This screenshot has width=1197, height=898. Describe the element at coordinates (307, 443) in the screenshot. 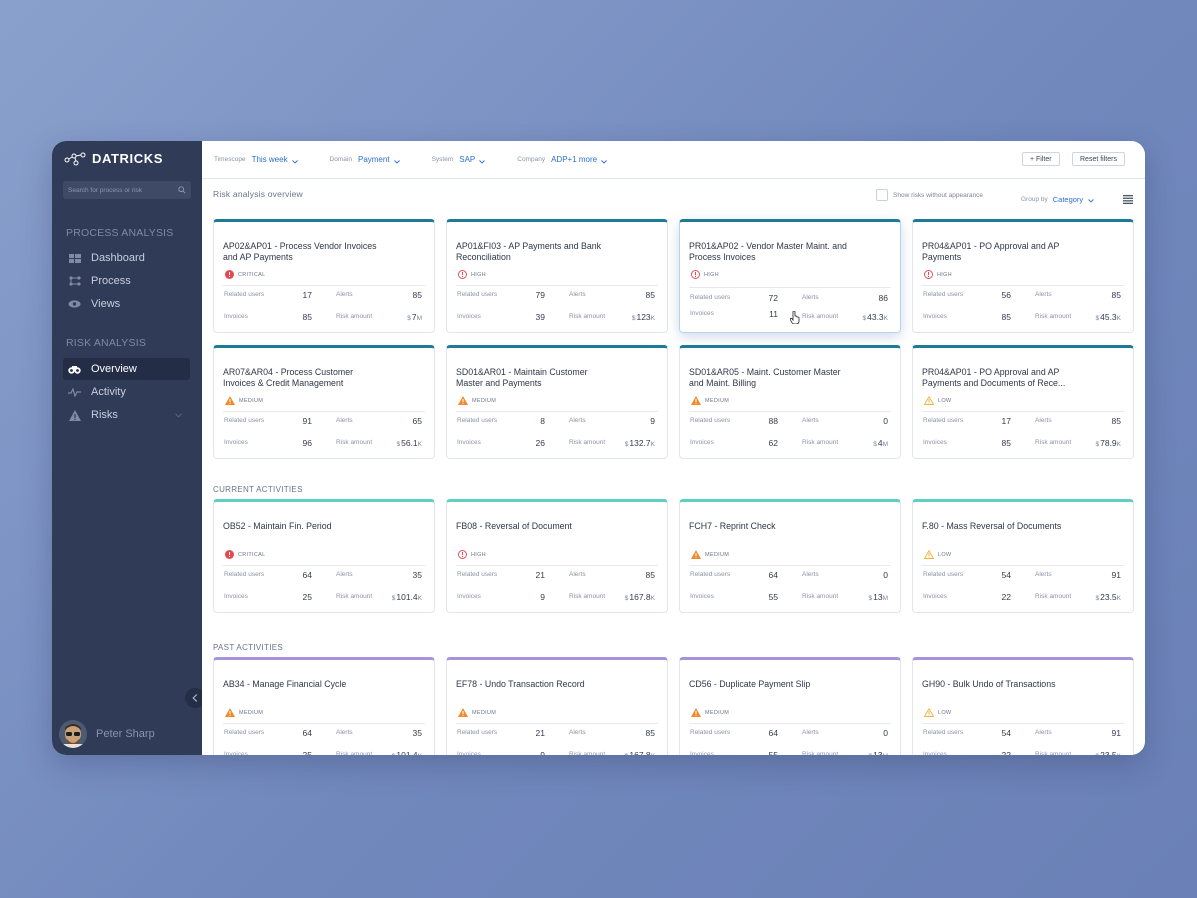

I see `invoices-value: 96` at that location.